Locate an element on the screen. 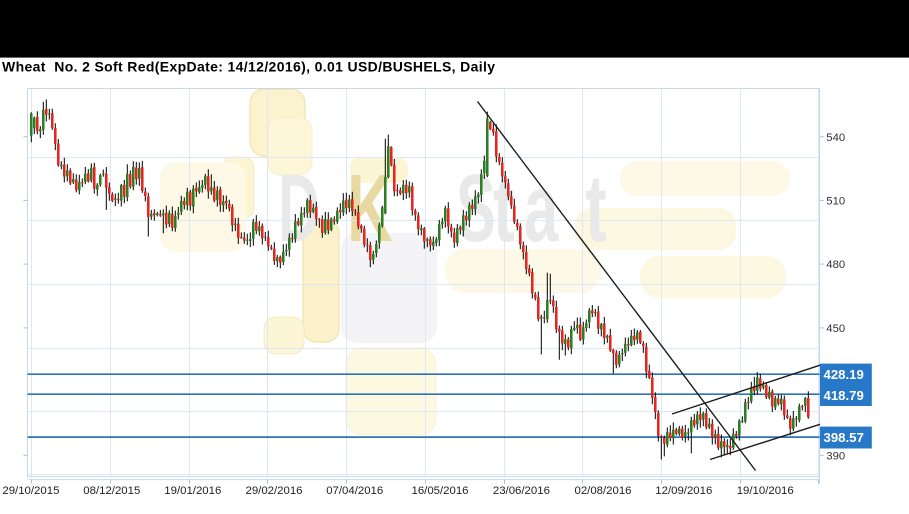 This screenshot has height=514, width=909. svg-text: 418.79 is located at coordinates (844, 395).